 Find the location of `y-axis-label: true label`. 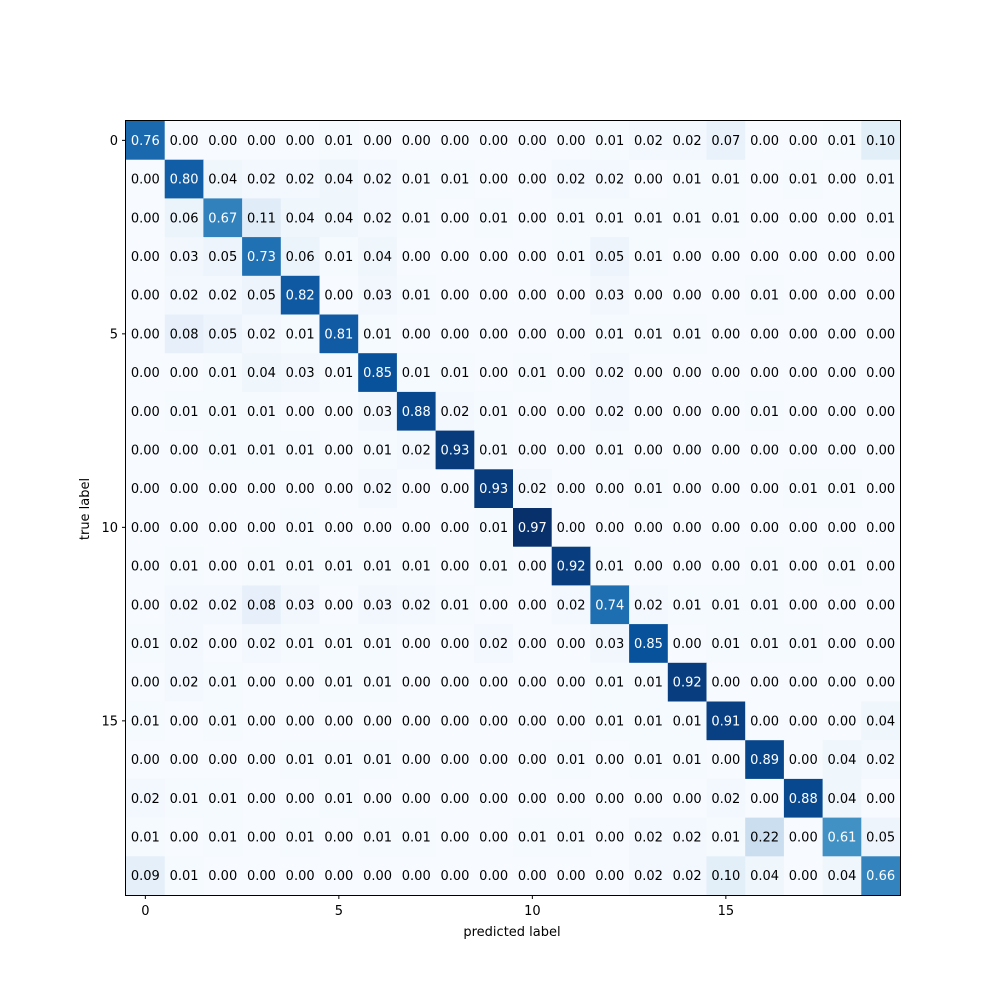

y-axis-label: true label is located at coordinates (85, 509).